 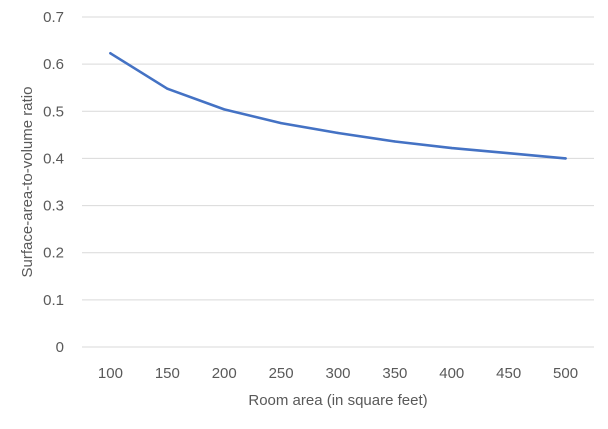 What do you see at coordinates (53, 206) in the screenshot?
I see `y-tick-label: 0.3` at bounding box center [53, 206].